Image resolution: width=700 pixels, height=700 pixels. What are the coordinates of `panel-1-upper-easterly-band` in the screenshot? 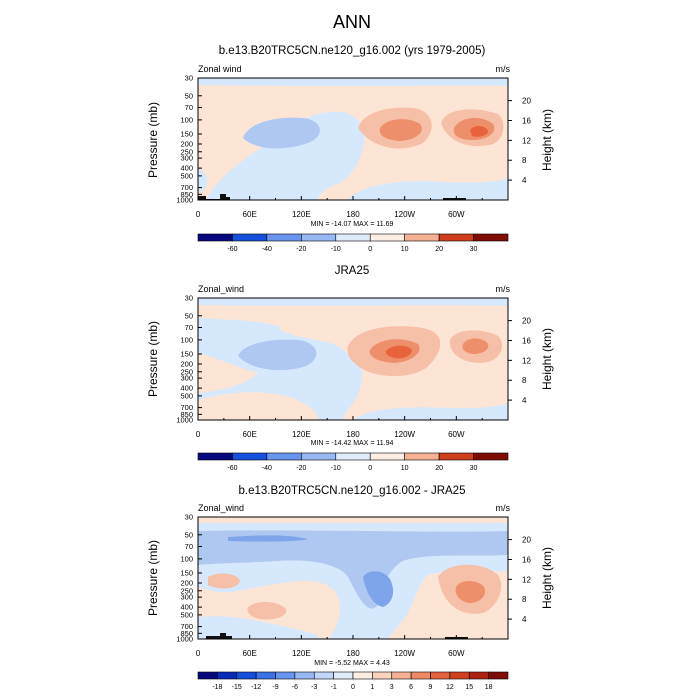 It's located at (353, 82).